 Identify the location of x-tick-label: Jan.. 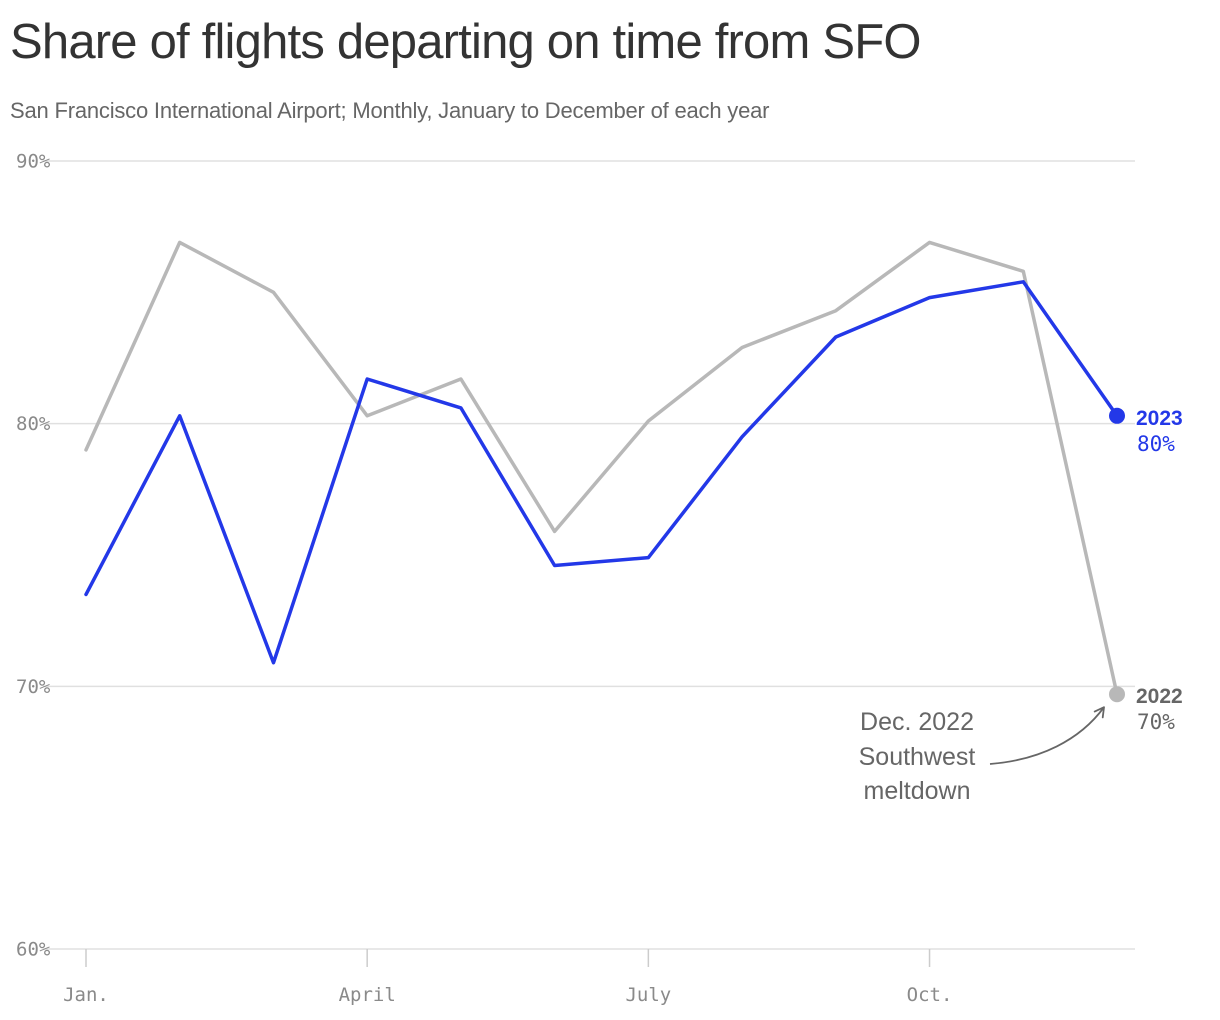
(86, 995).